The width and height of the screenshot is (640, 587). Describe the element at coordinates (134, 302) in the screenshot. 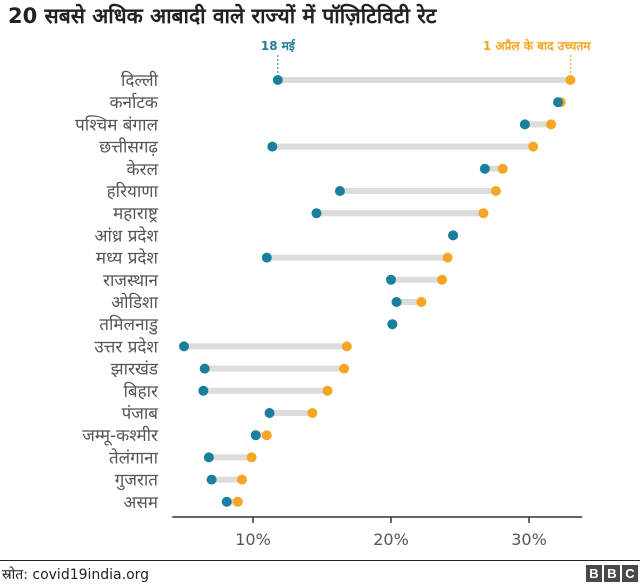

I see `category-label: ओडिशा` at that location.